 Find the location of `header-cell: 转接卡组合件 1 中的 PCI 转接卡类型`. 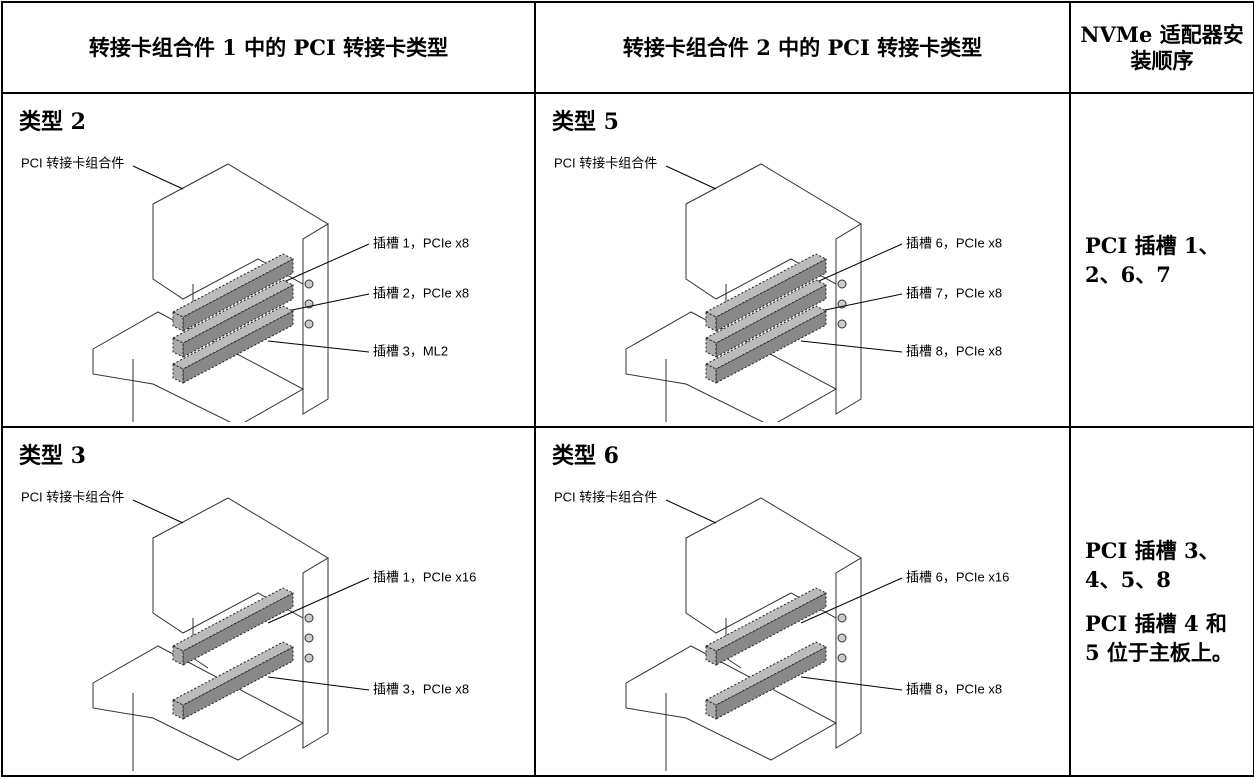

header-cell: 转接卡组合件 1 中的 PCI 转接卡类型 is located at coordinates (268, 47).